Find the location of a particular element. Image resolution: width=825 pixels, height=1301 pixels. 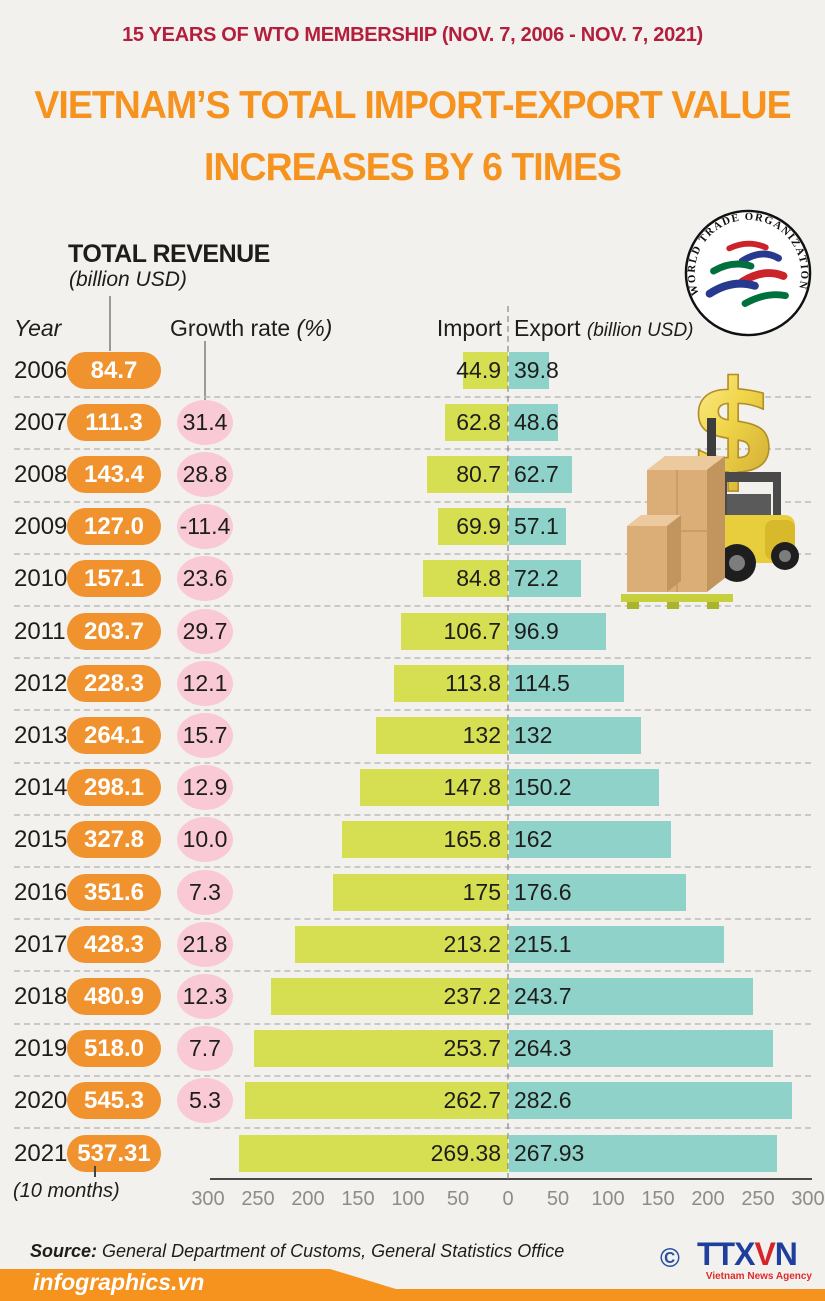

axis-tick-label: 200 is located at coordinates (308, 1199).